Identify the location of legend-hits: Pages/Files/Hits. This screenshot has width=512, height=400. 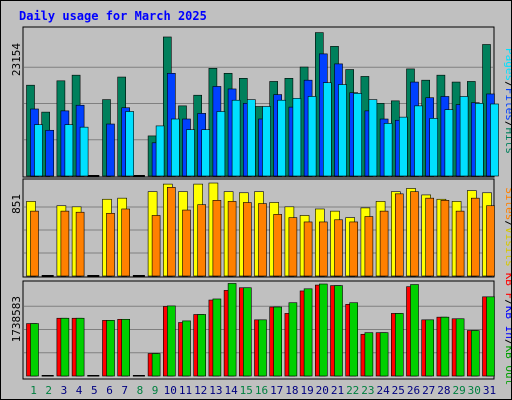
(507, 101).